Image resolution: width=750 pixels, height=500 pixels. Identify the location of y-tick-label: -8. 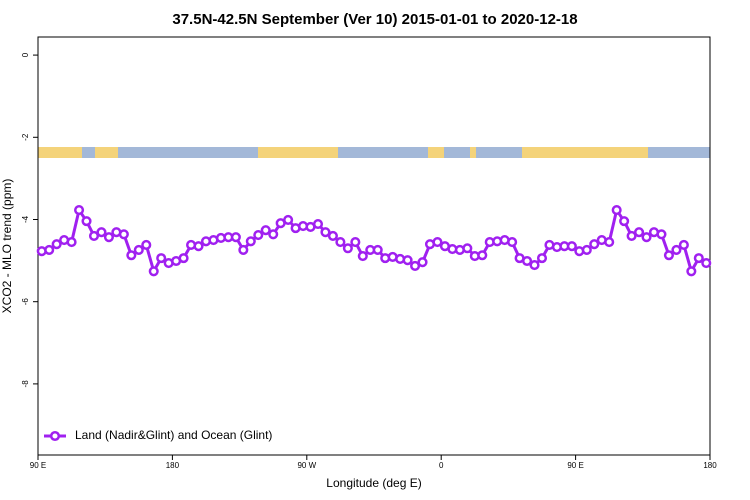
(25, 384).